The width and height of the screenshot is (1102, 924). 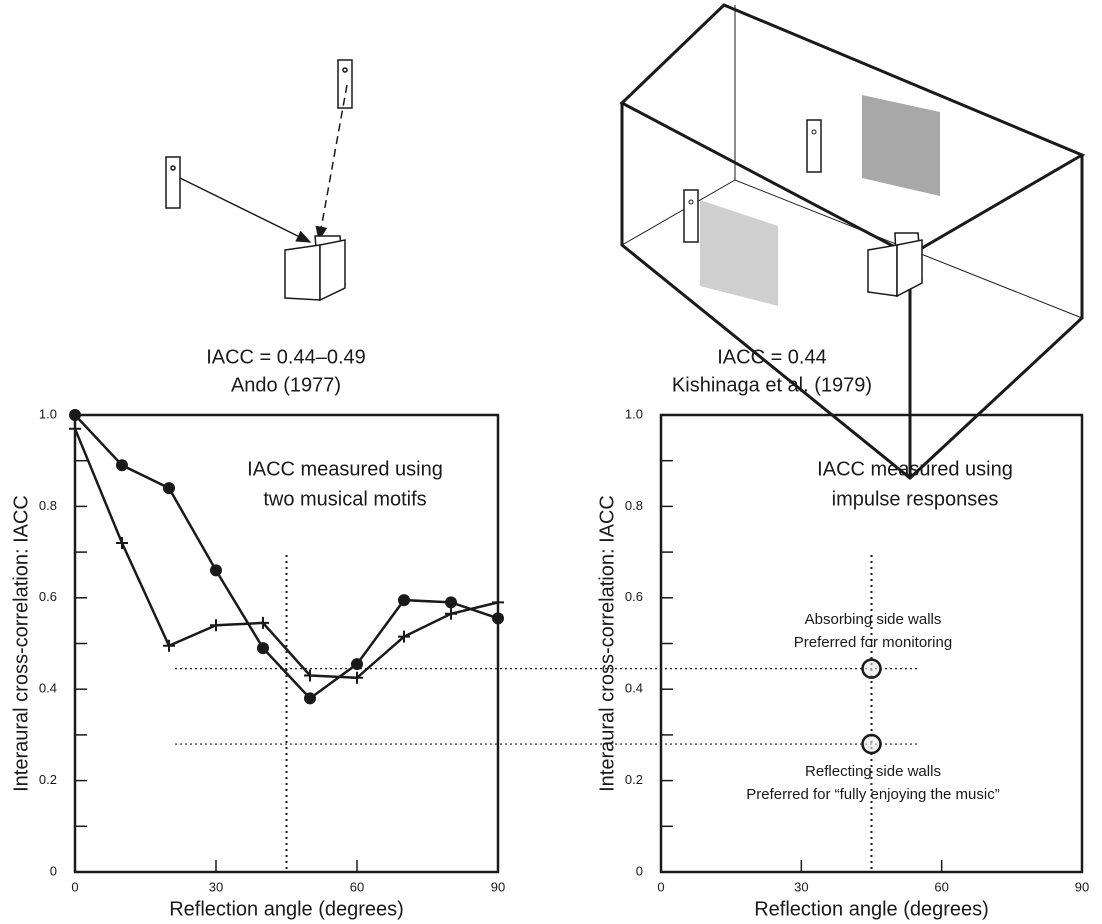 I want to click on annotation: Absorbing side walls, so click(x=873, y=619).